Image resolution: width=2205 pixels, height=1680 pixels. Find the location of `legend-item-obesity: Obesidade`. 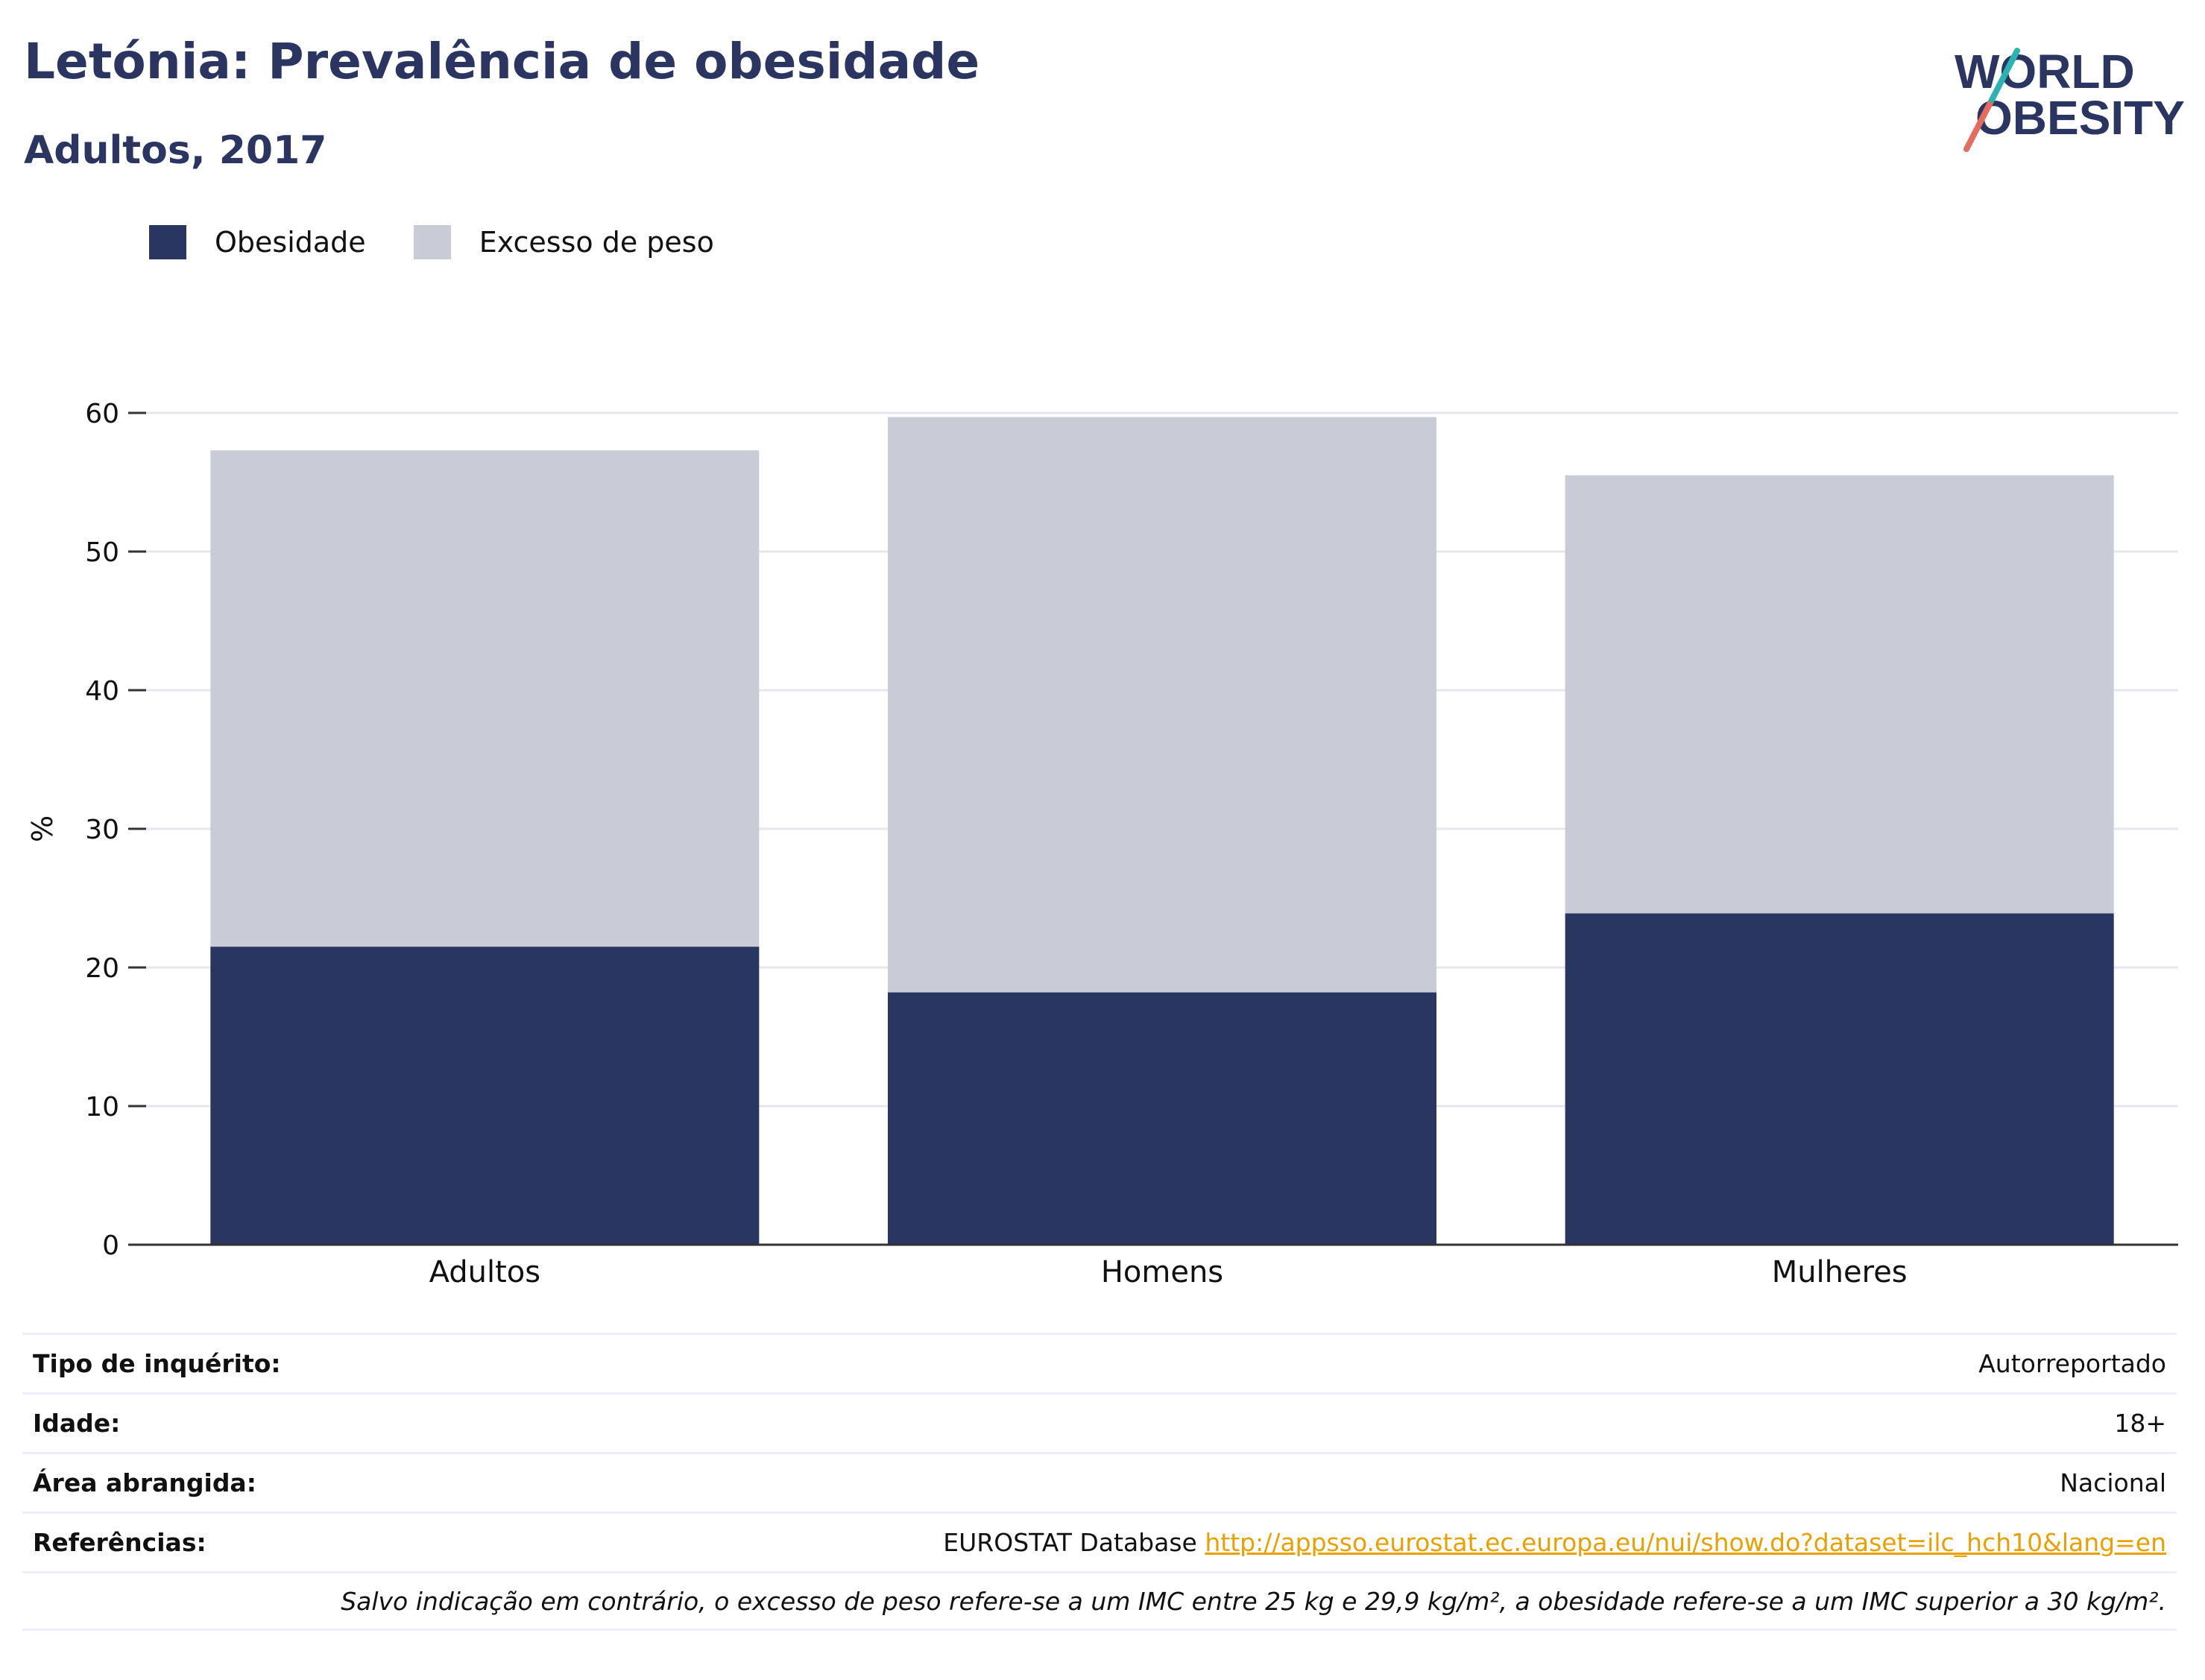

legend-item-obesity: Obesidade is located at coordinates (257, 242).